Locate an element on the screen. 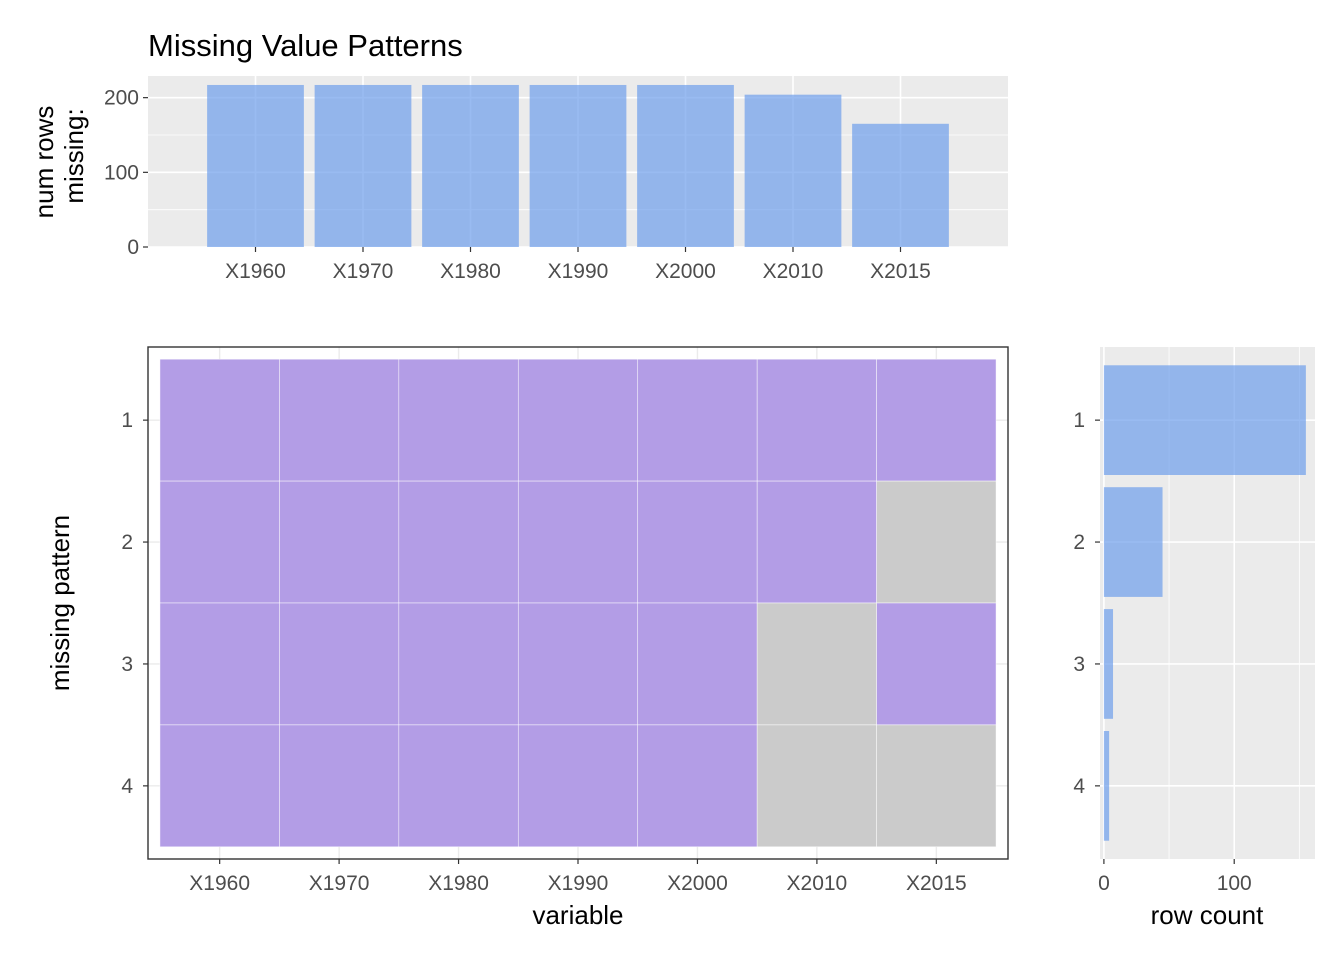  heatmap-x-tick-label: X2000 is located at coordinates (697, 883).